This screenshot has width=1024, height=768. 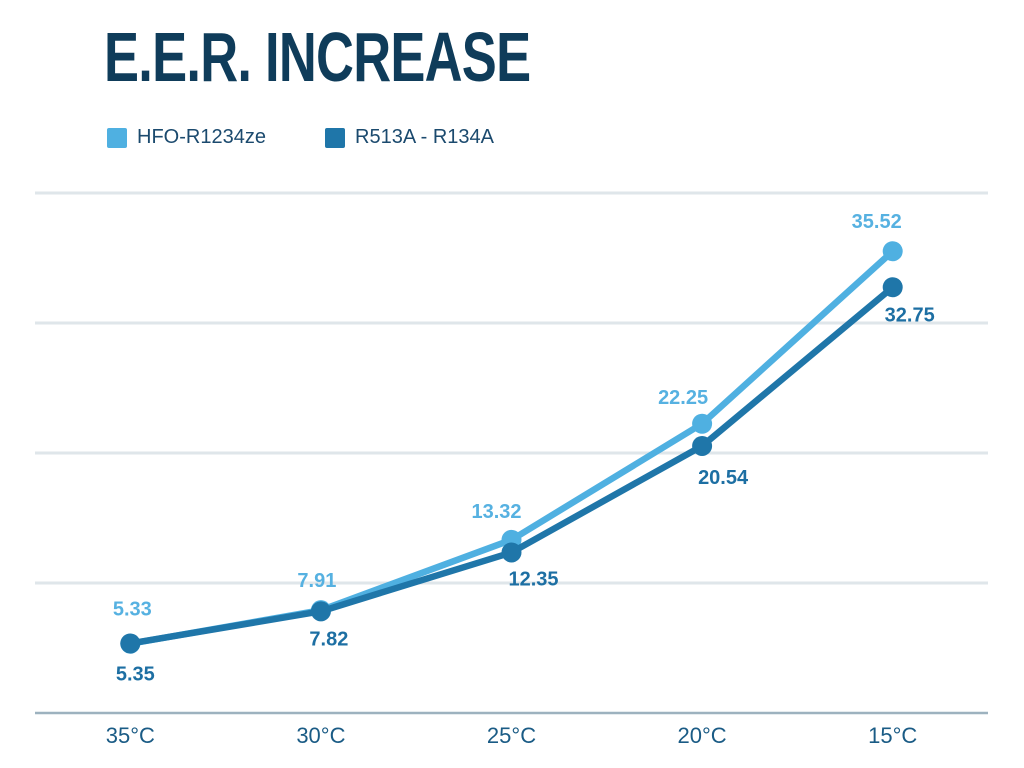 What do you see at coordinates (117, 137) in the screenshot?
I see `legend-swatch-hfo` at bounding box center [117, 137].